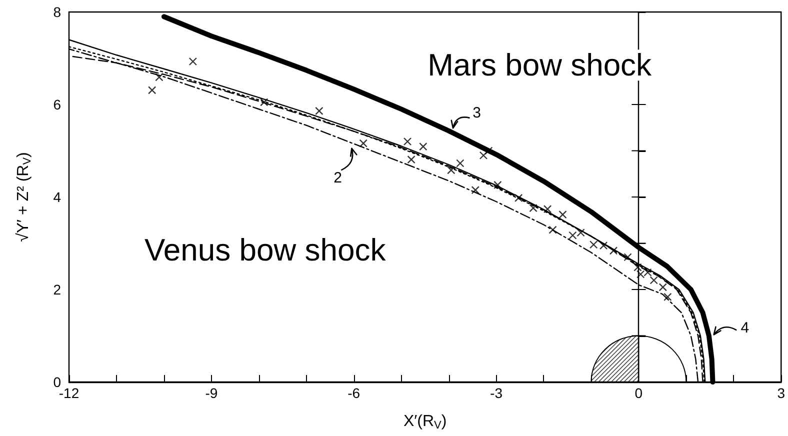 The image size is (788, 436). Describe the element at coordinates (477, 113) in the screenshot. I see `annotation: 3` at that location.